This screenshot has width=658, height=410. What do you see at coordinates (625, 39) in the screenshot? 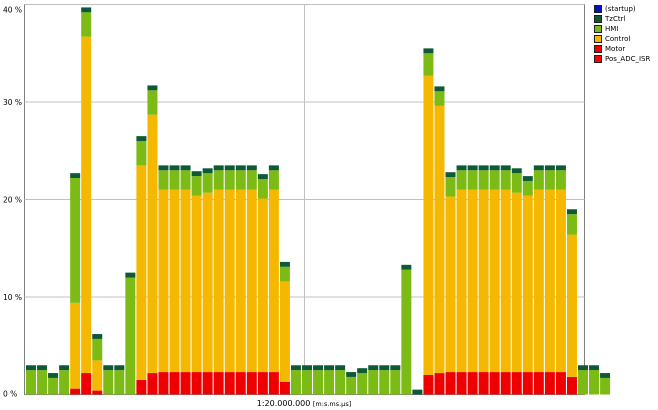
I see `legend-item: Control` at bounding box center [625, 39].